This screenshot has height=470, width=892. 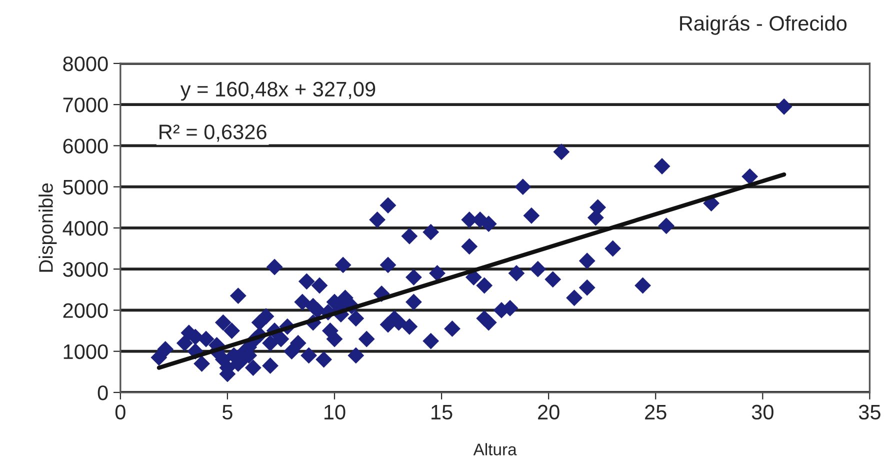 I want to click on y-tick-label: 3000, so click(x=85, y=269).